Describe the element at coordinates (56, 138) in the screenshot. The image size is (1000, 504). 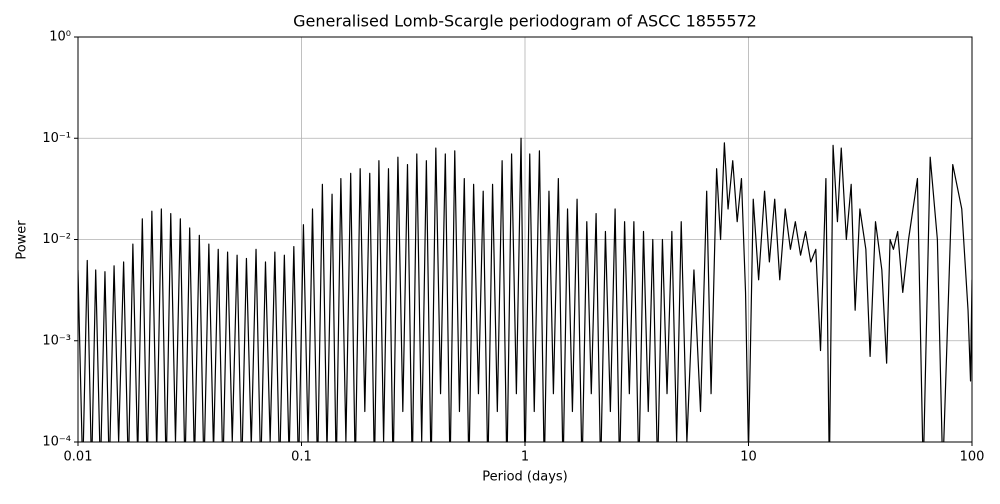
I see `y-tick-label: 10⁻¹` at that location.